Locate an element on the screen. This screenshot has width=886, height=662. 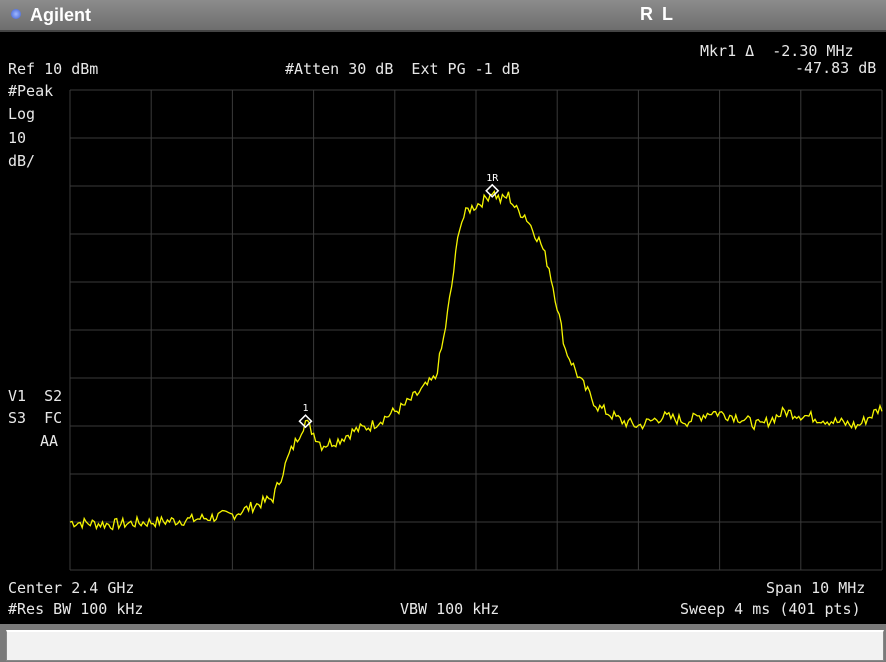
detector-mode: #Peak is located at coordinates (31, 91).